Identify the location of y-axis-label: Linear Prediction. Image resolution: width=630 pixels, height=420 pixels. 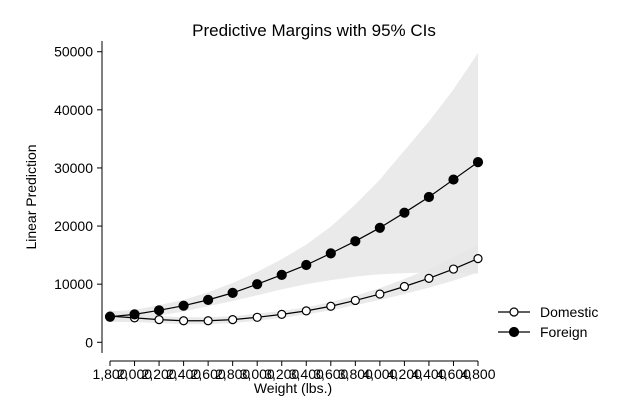
(31, 196).